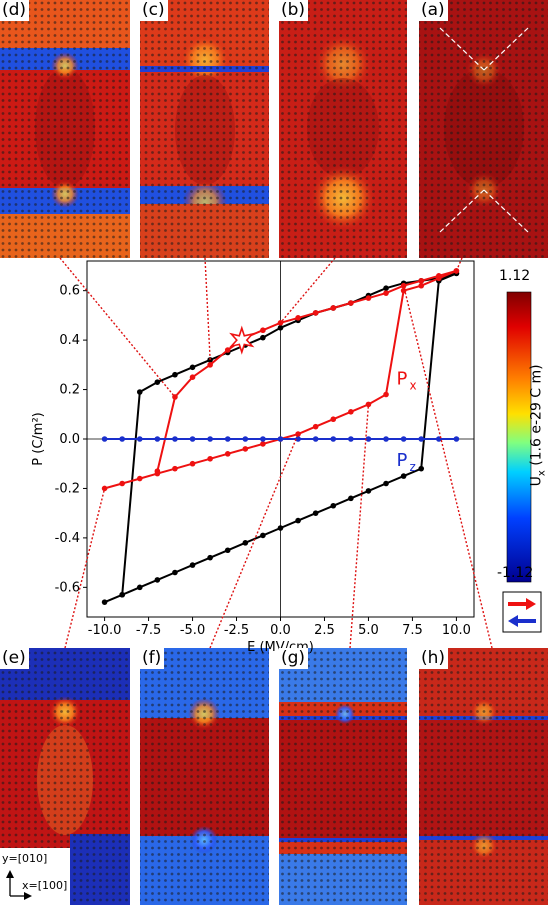 Image resolution: width=548 pixels, height=905 pixels. What do you see at coordinates (192, 630) in the screenshot?
I see `x-tick-label: -5.0` at bounding box center [192, 630].